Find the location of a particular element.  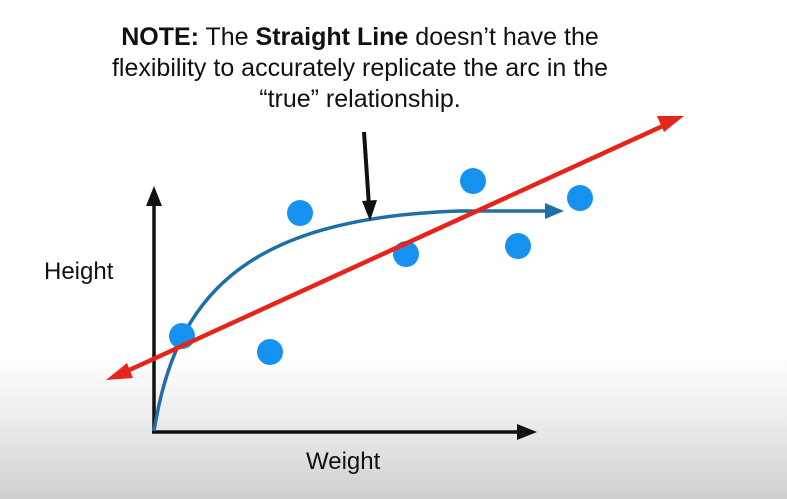

y-axis-label: Height is located at coordinates (79, 271).